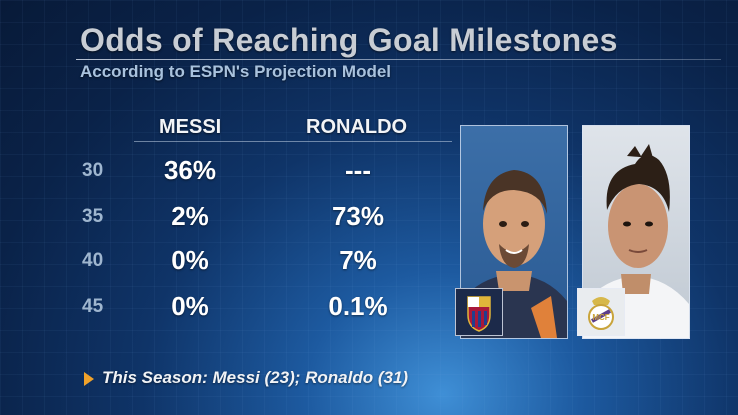 The width and height of the screenshot is (738, 415). Describe the element at coordinates (93, 306) in the screenshot. I see `milestone-label: 45` at that location.